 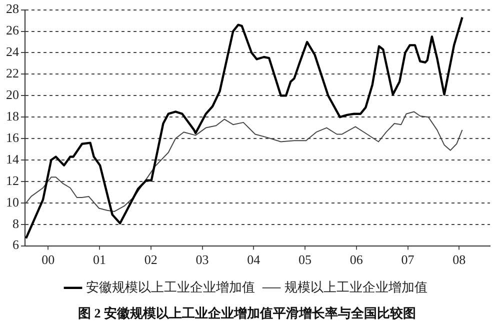 What do you see at coordinates (305, 260) in the screenshot?
I see `x-tick-label: 05` at bounding box center [305, 260].